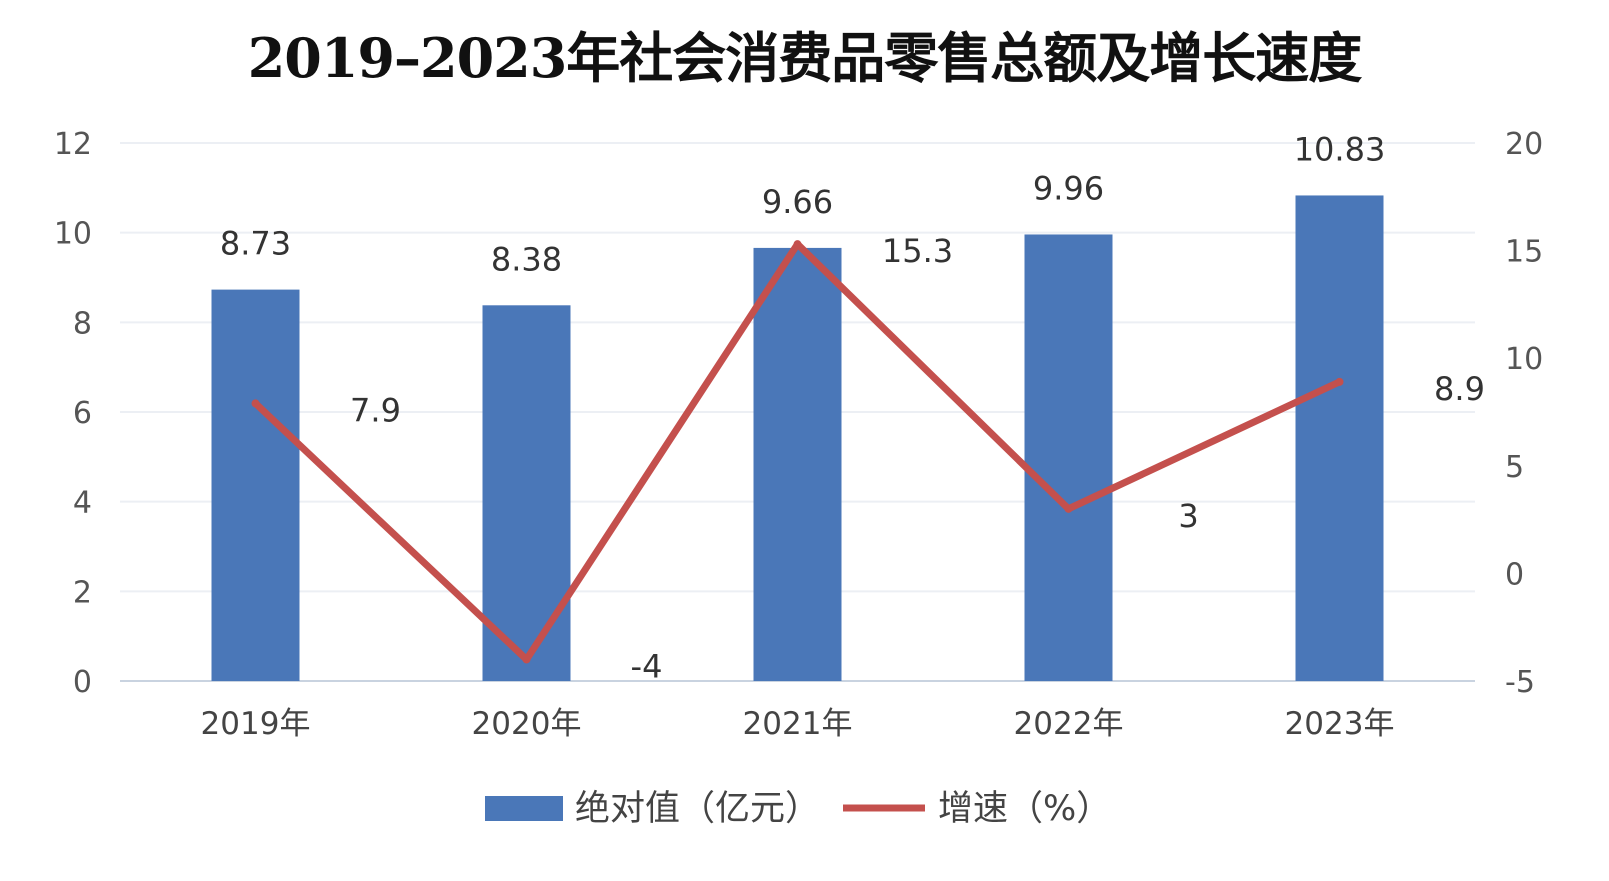 The height and width of the screenshot is (881, 1609). What do you see at coordinates (1024, 809) in the screenshot?
I see `legend-label-line: 增速（%）` at bounding box center [1024, 809].